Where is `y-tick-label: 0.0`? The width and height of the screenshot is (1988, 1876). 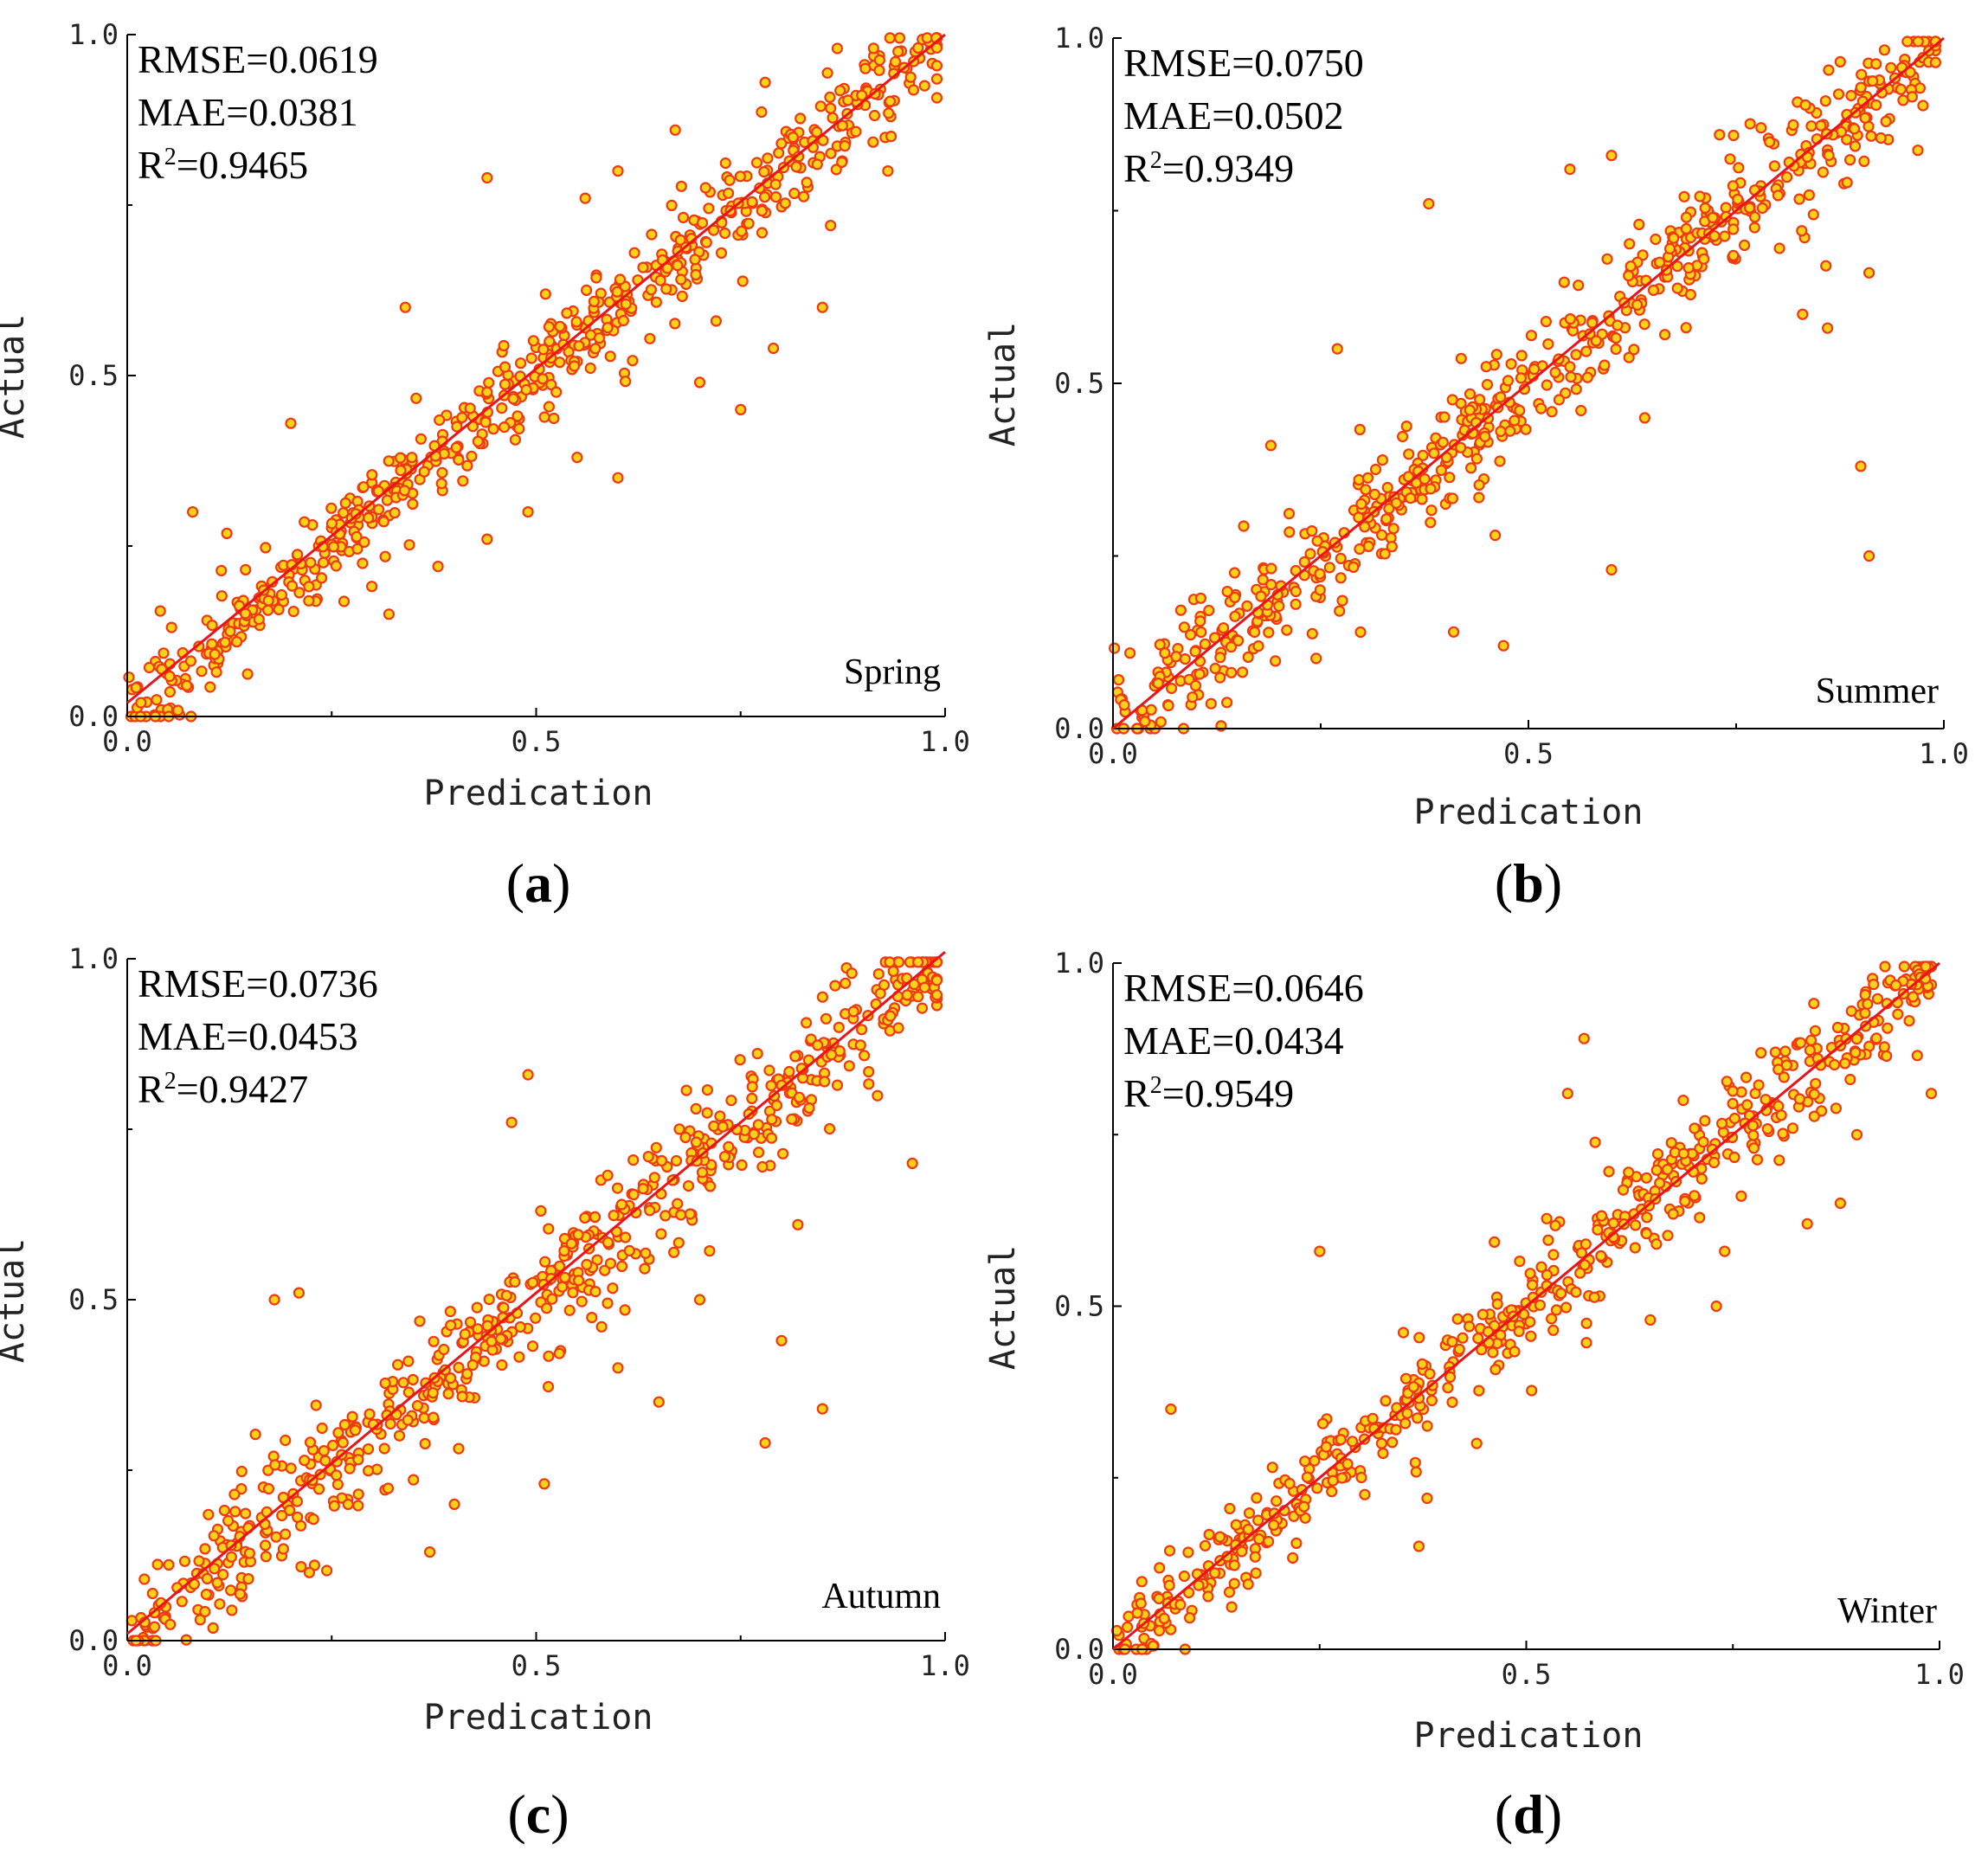 y-tick-label: 0.0 is located at coordinates (1079, 1649).